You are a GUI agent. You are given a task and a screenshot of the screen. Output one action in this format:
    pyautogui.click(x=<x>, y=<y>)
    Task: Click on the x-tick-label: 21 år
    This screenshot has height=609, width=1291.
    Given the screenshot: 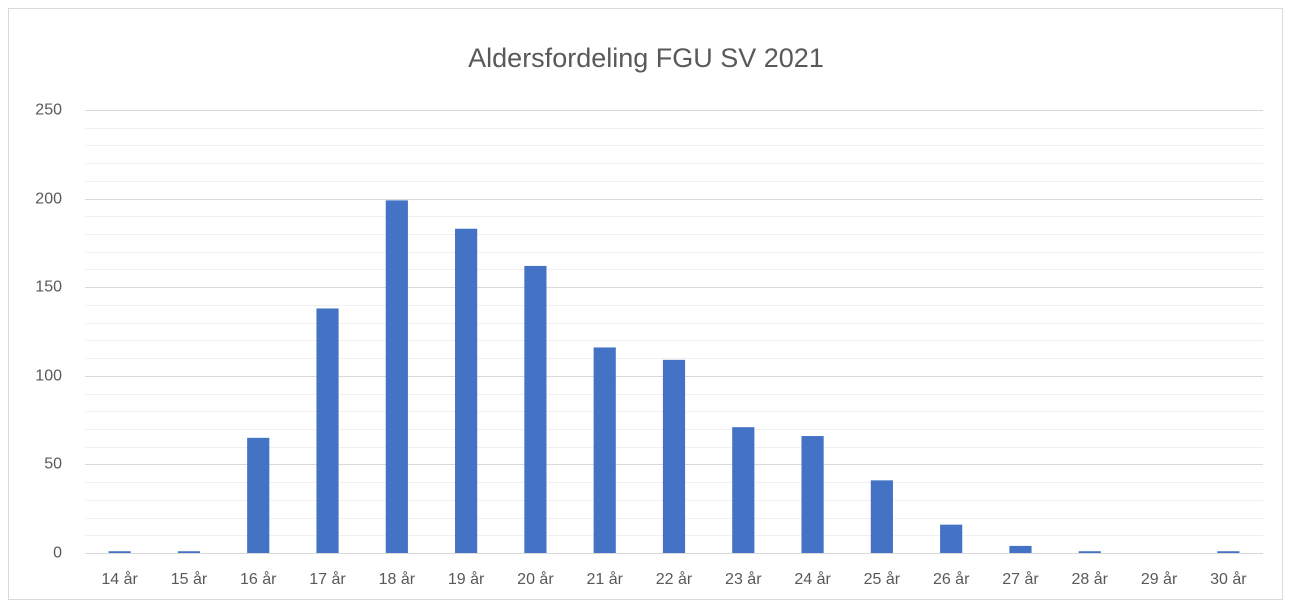 What is the action you would take?
    pyautogui.click(x=604, y=579)
    